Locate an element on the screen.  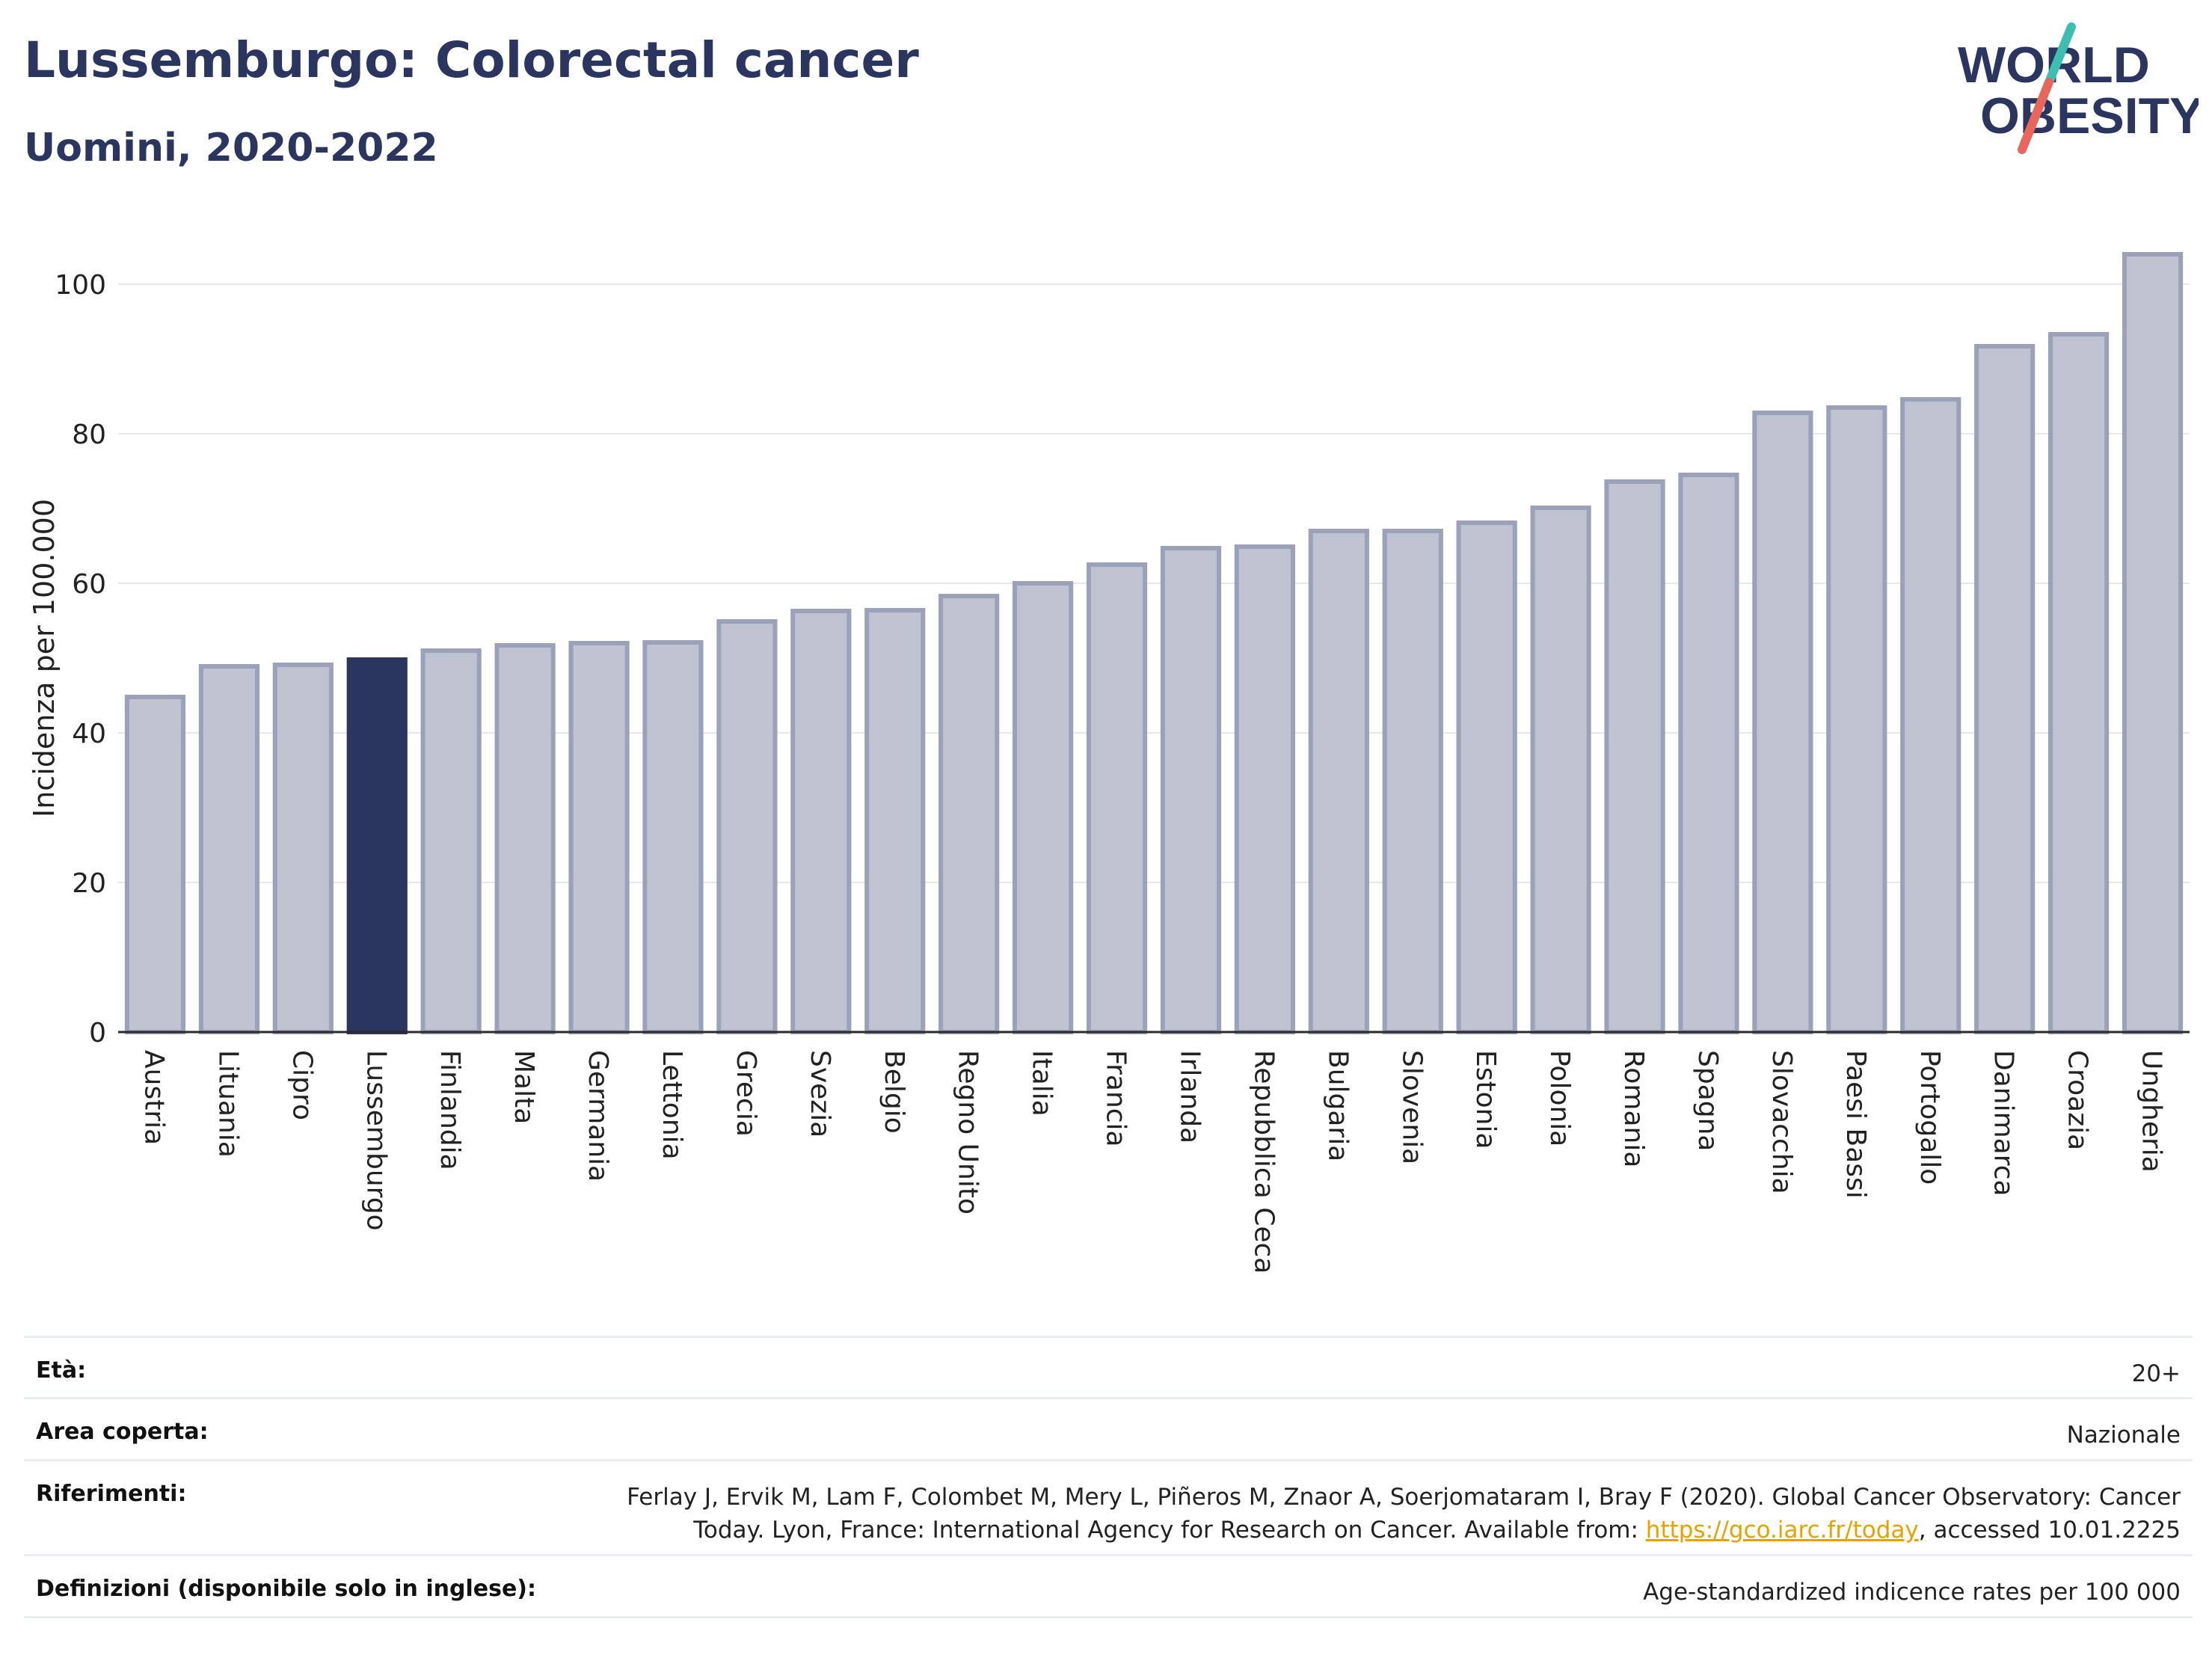
x-tick-label: Regno Unito is located at coordinates (968, 1132).